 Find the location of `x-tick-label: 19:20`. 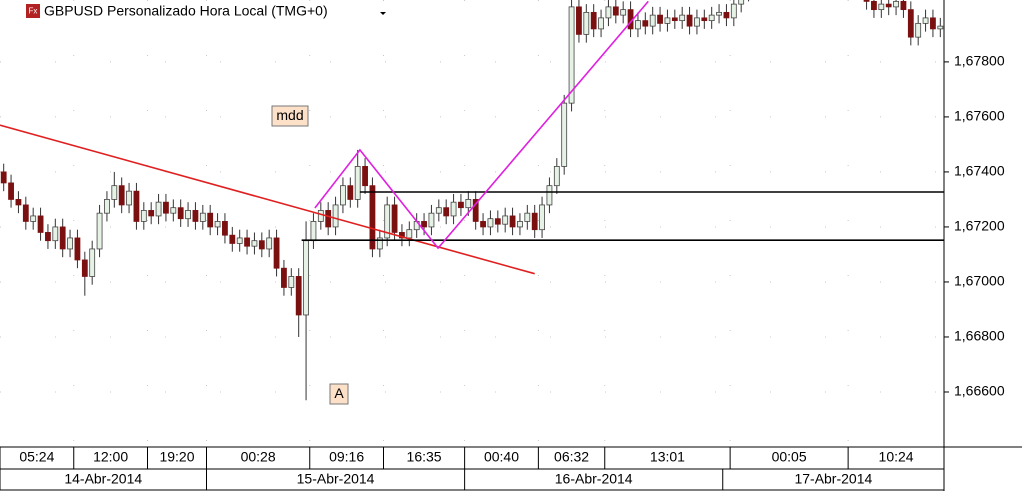

x-tick-label: 19:20 is located at coordinates (176, 457).